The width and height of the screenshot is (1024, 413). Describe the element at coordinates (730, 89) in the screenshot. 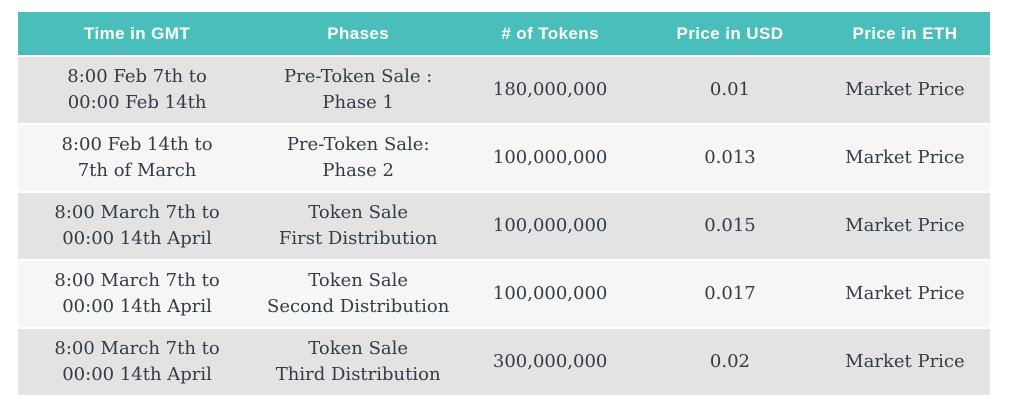

I see `cell-price-usd: 0.01` at that location.